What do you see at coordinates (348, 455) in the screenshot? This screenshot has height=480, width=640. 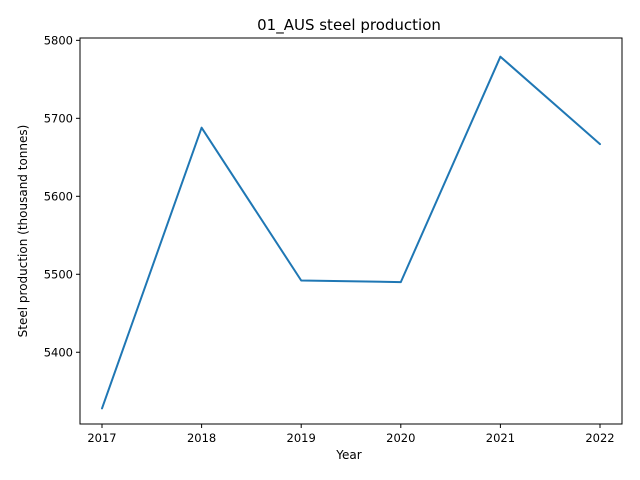 I see `x-axis-label: Year` at bounding box center [348, 455].